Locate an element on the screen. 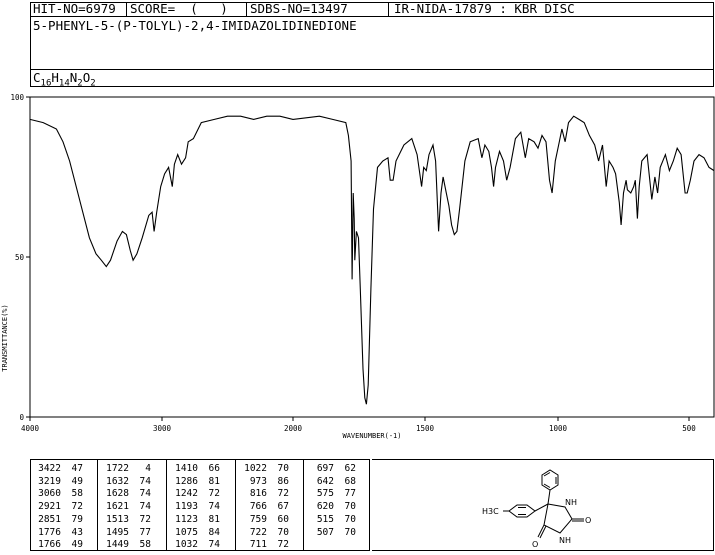  peak-row: 816 72 is located at coordinates (263, 494).